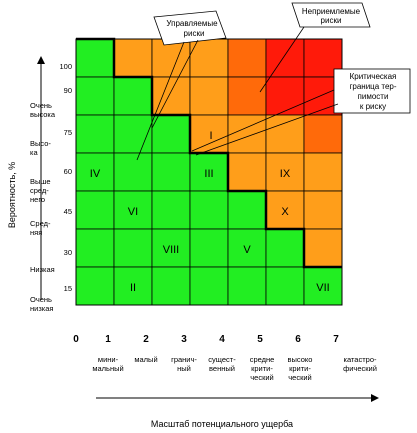 The width and height of the screenshot is (417, 433). Describe the element at coordinates (76, 339) in the screenshot. I see `x-number-0: 0` at that location.